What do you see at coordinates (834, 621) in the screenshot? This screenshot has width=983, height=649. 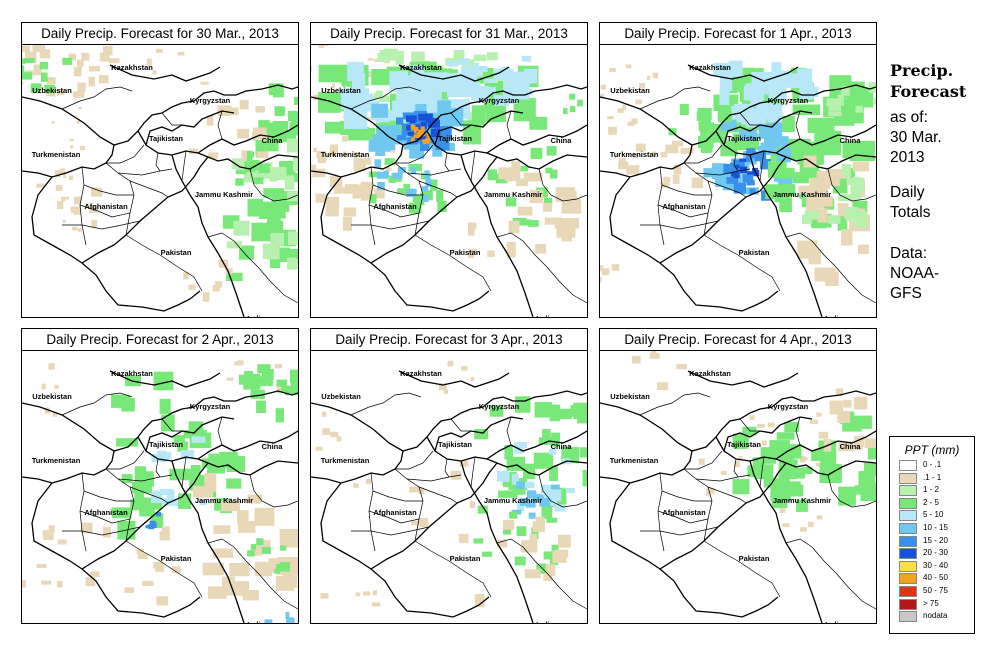 I see `map-label-india: India` at bounding box center [834, 621].